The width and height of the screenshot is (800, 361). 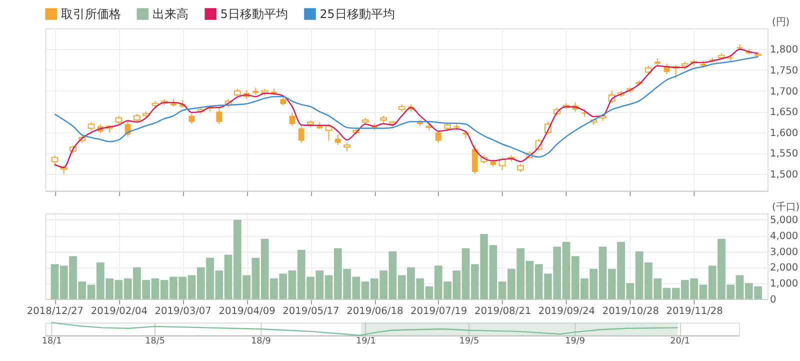 What do you see at coordinates (773, 300) in the screenshot?
I see `y-tick-label: 0` at bounding box center [773, 300].